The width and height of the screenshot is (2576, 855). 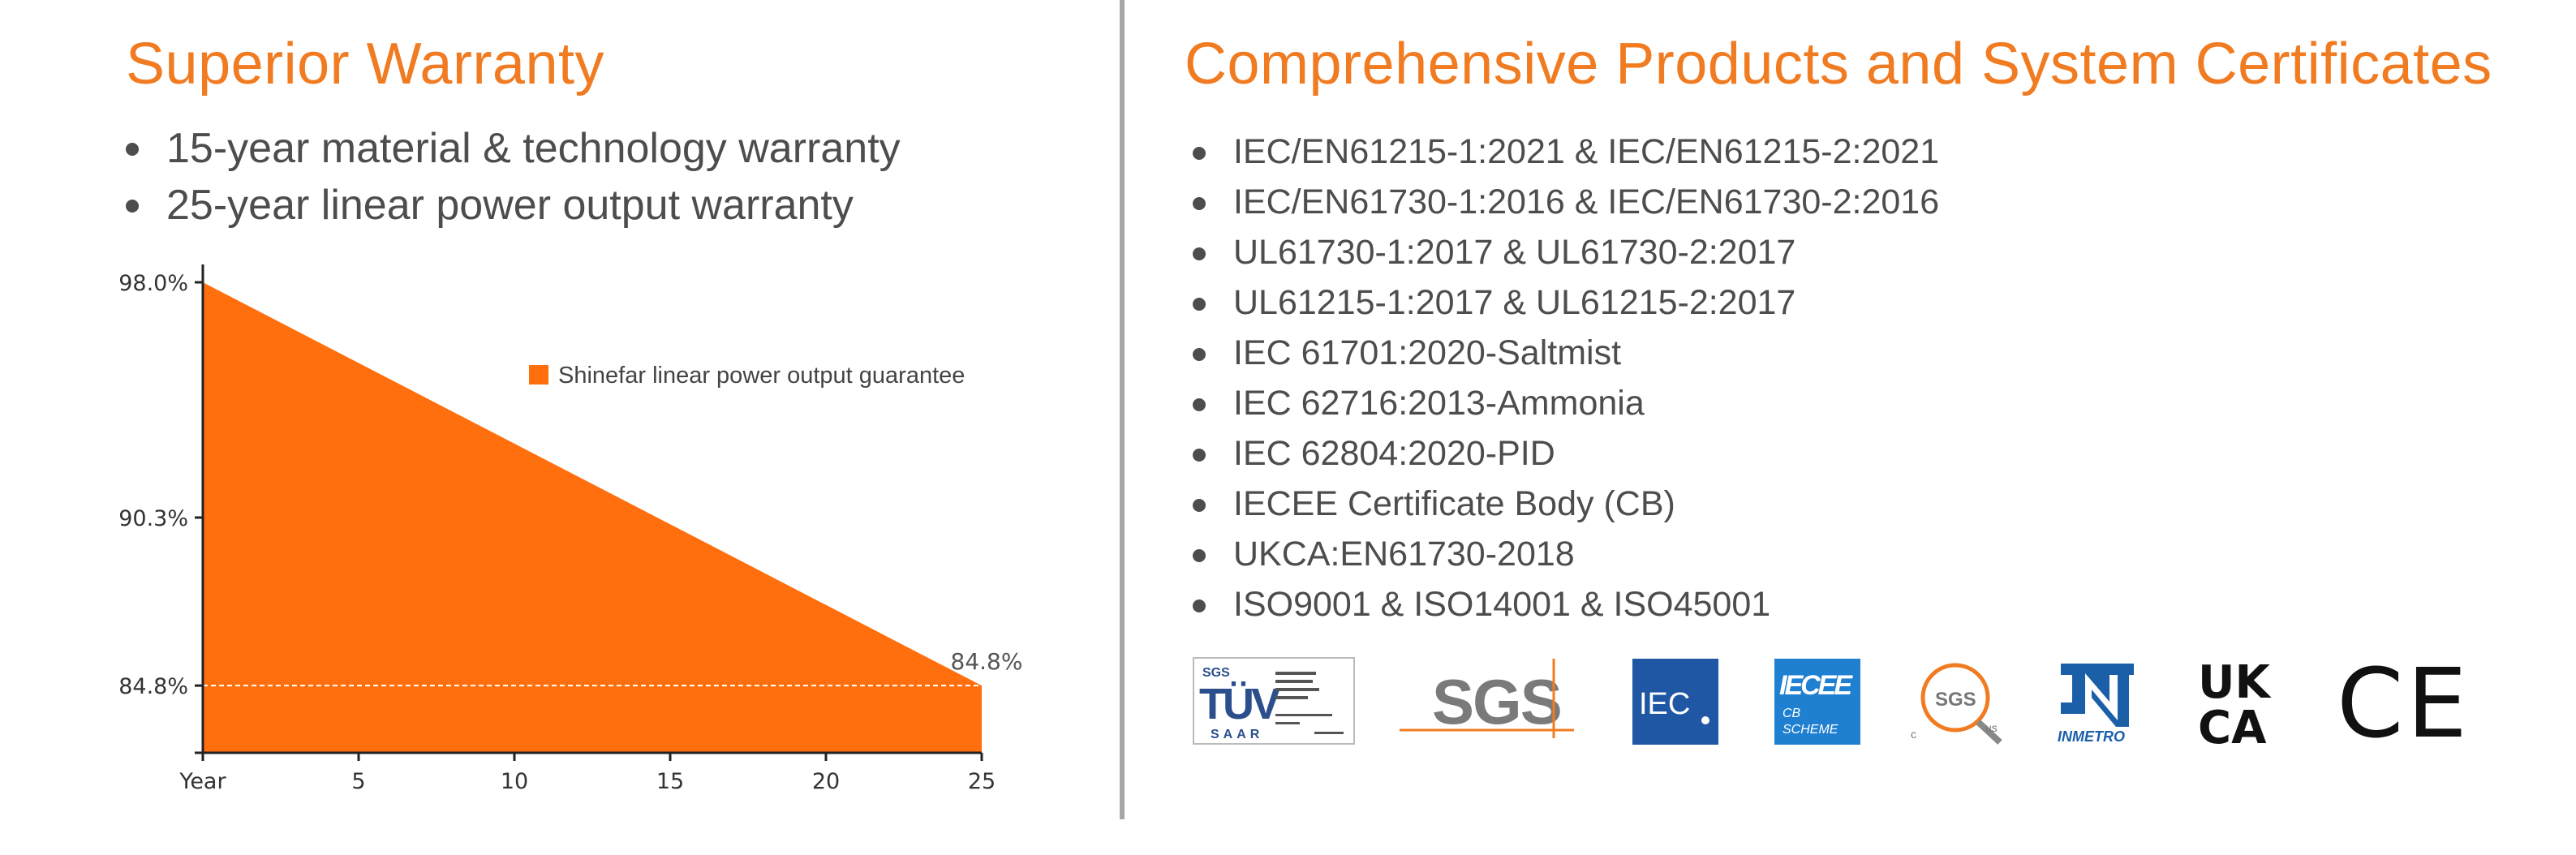 What do you see at coordinates (826, 781) in the screenshot?
I see `x-tick-label: 20` at bounding box center [826, 781].